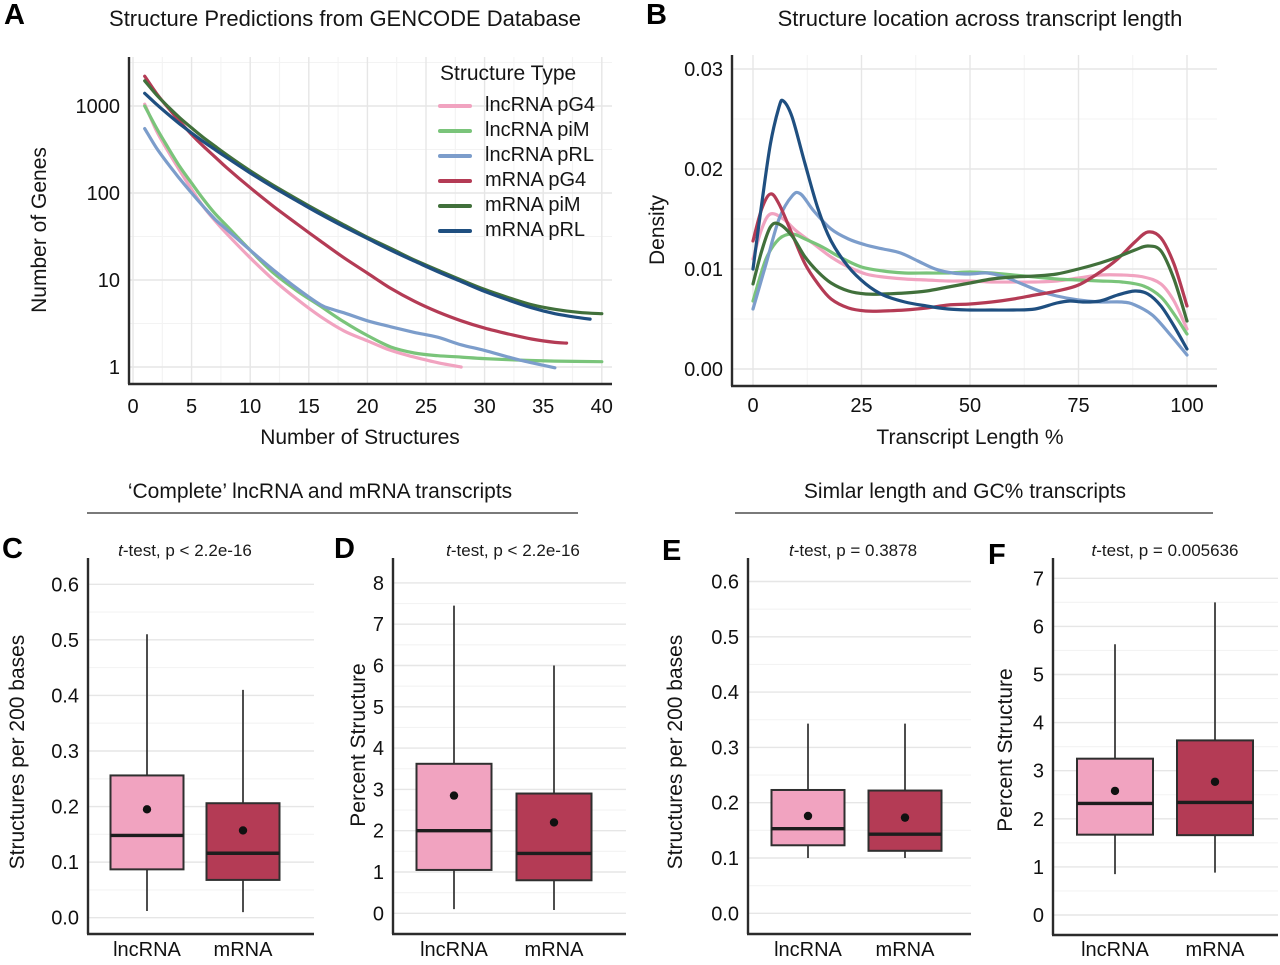 The image size is (1280, 965). Describe the element at coordinates (320, 491) in the screenshot. I see `group-header-complete: ‘Complete’ lncRNA and mRNA transcripts` at that location.